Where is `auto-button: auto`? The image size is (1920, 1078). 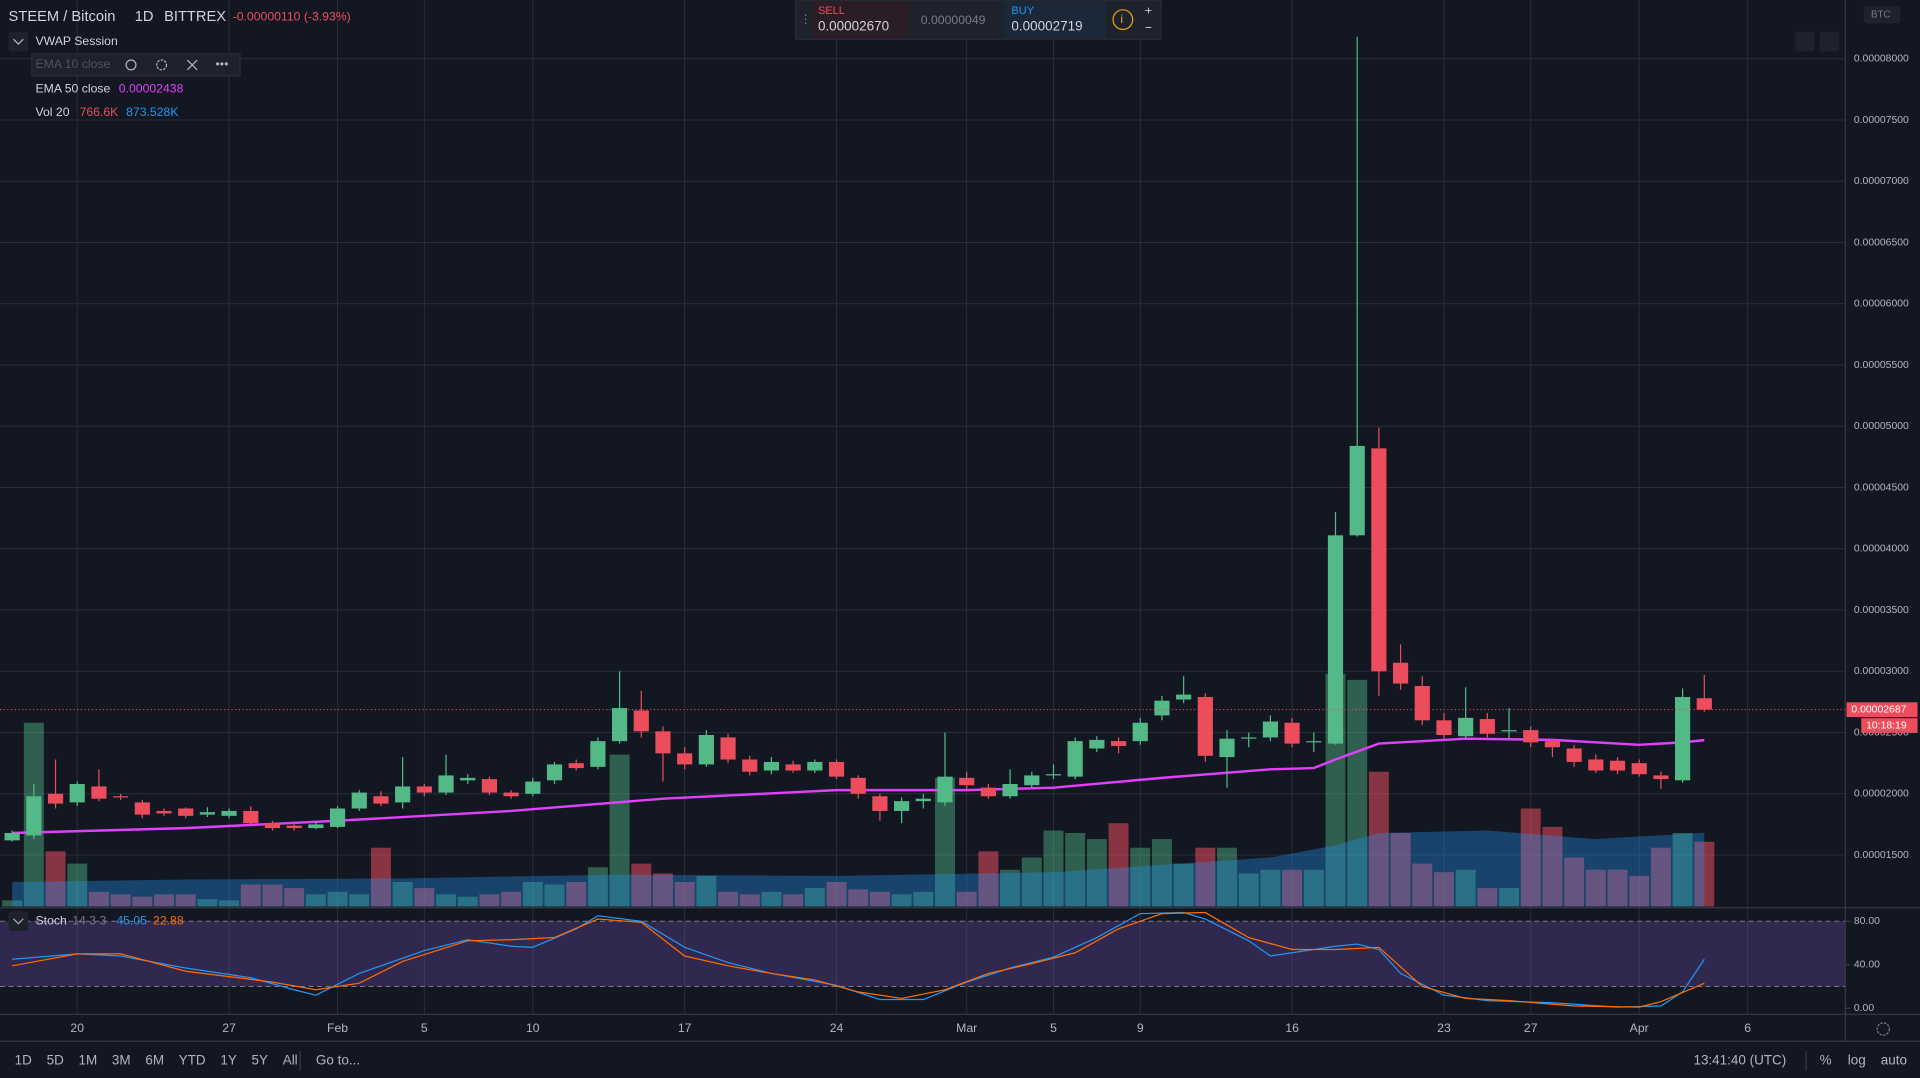
auto-button: auto is located at coordinates (1894, 1059).